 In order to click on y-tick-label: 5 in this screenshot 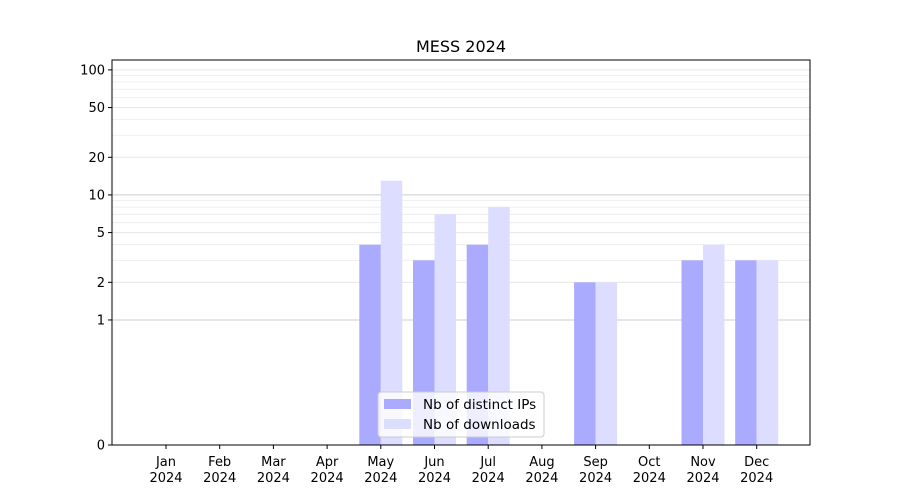, I will do `click(101, 233)`.